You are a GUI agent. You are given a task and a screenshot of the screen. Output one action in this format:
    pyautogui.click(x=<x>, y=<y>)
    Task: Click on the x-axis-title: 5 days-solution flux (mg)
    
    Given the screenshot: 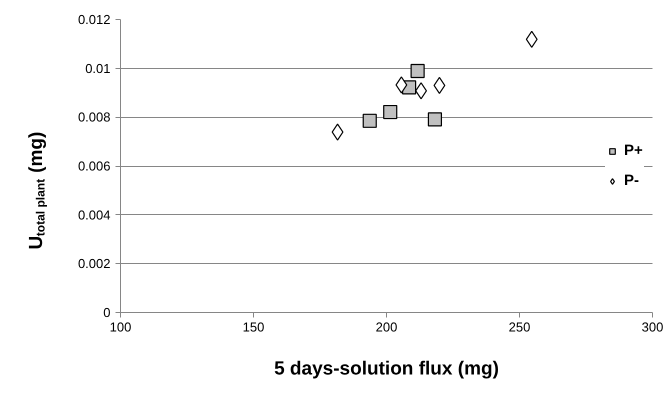 What is the action you would take?
    pyautogui.click(x=386, y=369)
    